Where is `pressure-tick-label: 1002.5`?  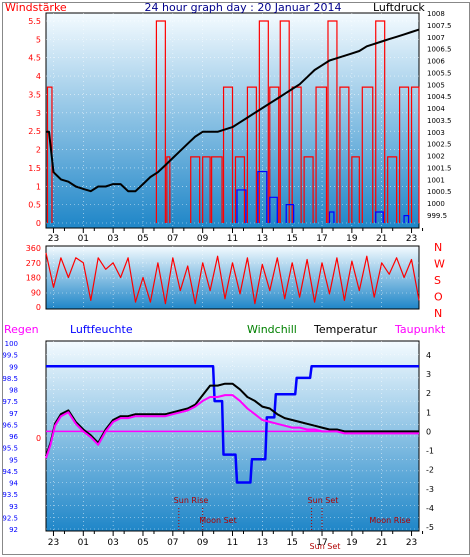
pressure-tick-label: 1002.5 is located at coordinates (439, 145).